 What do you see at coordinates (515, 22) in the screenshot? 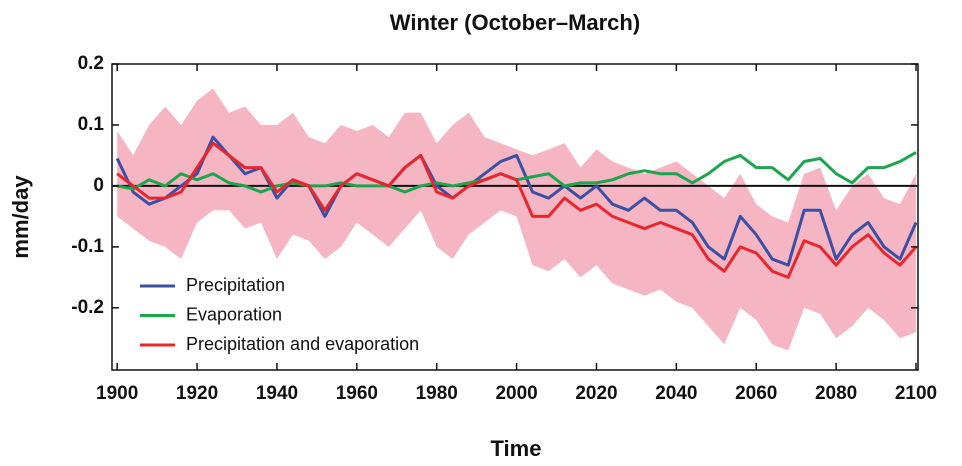
I see `chart-title: Winter (October–March)` at bounding box center [515, 22].